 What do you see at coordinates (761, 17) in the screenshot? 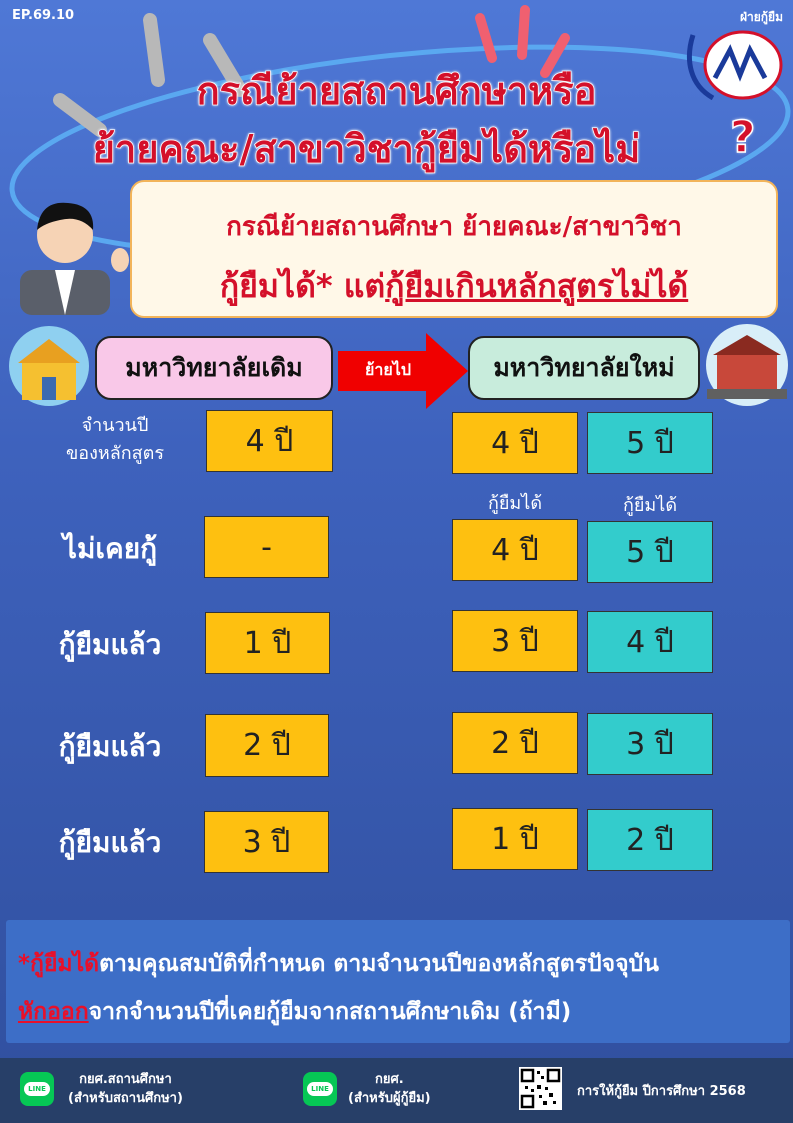
I see `department-label: ฝ่ายกู้ยืม` at bounding box center [761, 17].